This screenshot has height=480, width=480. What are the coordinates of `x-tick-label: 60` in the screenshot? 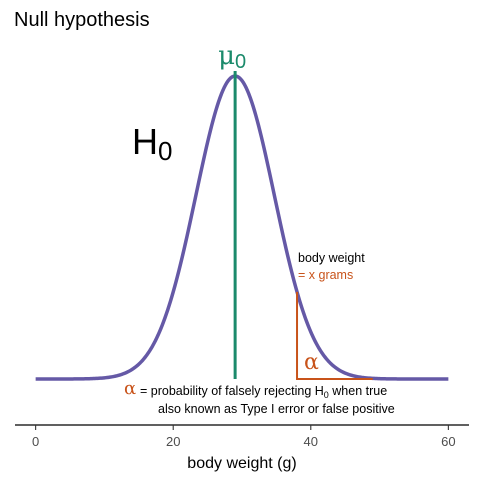 It's located at (448, 441).